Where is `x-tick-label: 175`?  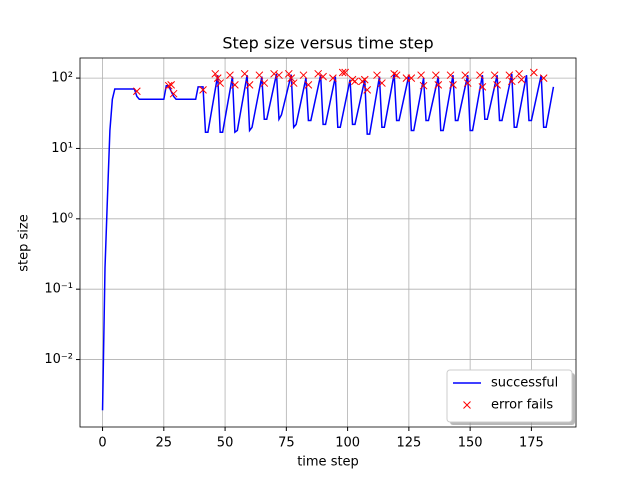
x-tick-label: 175 is located at coordinates (531, 443).